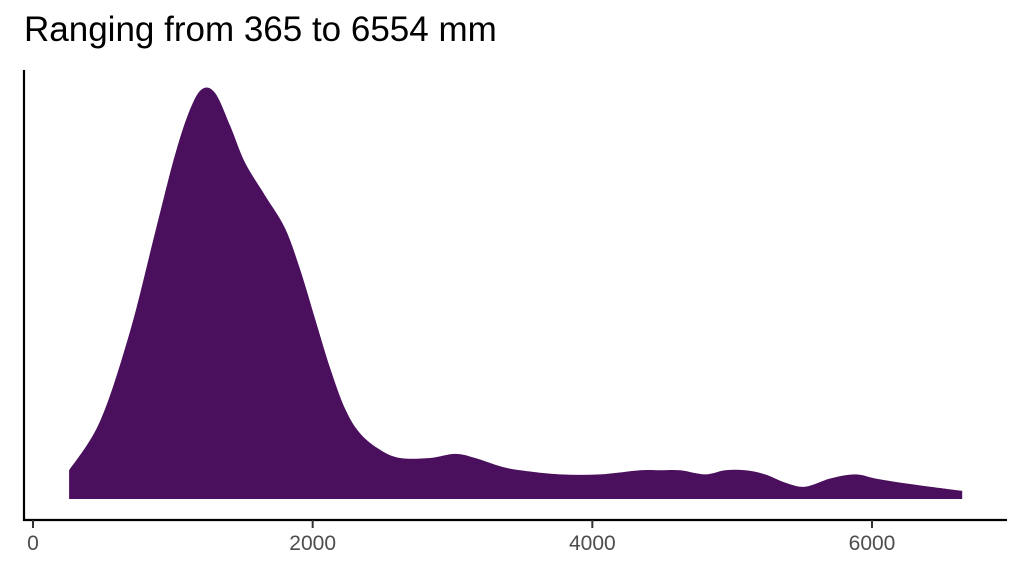  Describe the element at coordinates (452, 524) in the screenshot. I see `x-axis-ticks` at that location.